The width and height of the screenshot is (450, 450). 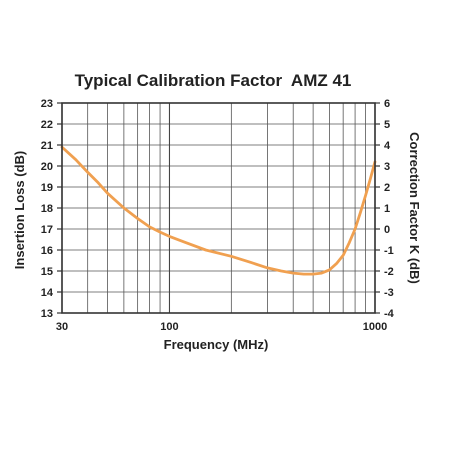 What do you see at coordinates (387, 230) in the screenshot?
I see `y2-tick-label: 0` at bounding box center [387, 230].